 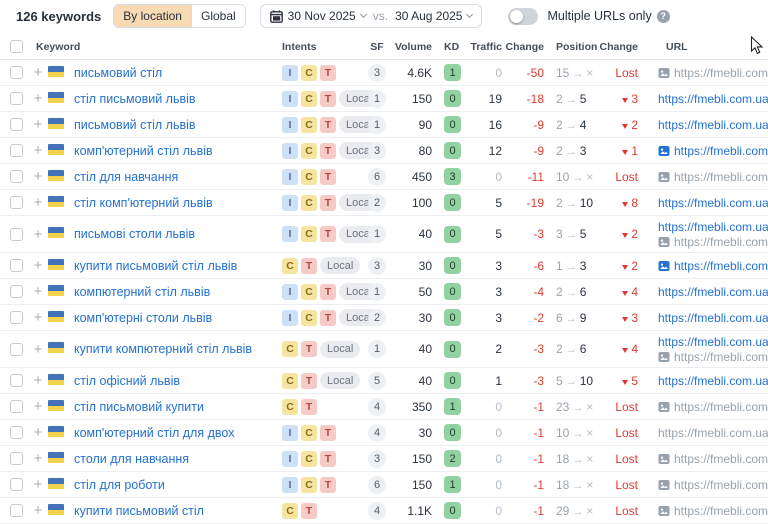 I want to click on column-header-volume: Volume, so click(x=413, y=46).